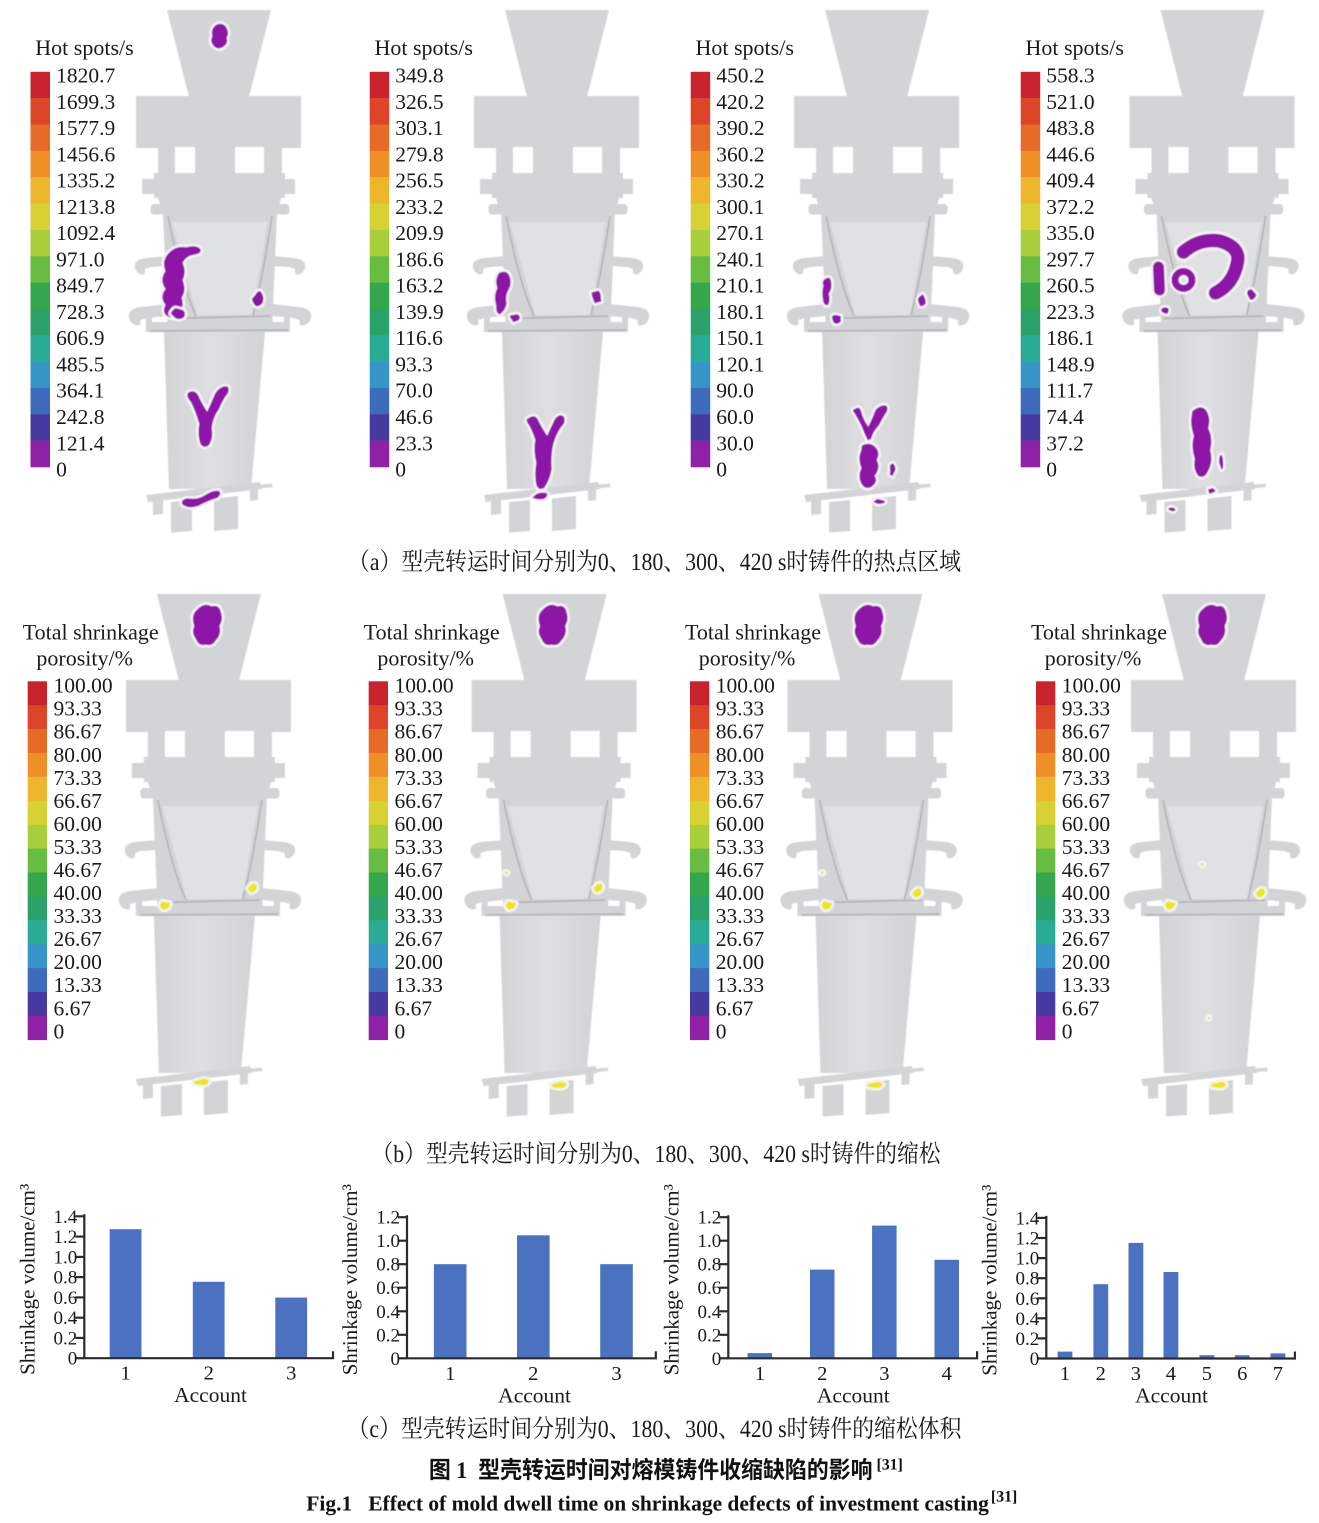 The height and width of the screenshot is (1523, 1319). Describe the element at coordinates (1070, 365) in the screenshot. I see `svg-text: 148.9` at that location.